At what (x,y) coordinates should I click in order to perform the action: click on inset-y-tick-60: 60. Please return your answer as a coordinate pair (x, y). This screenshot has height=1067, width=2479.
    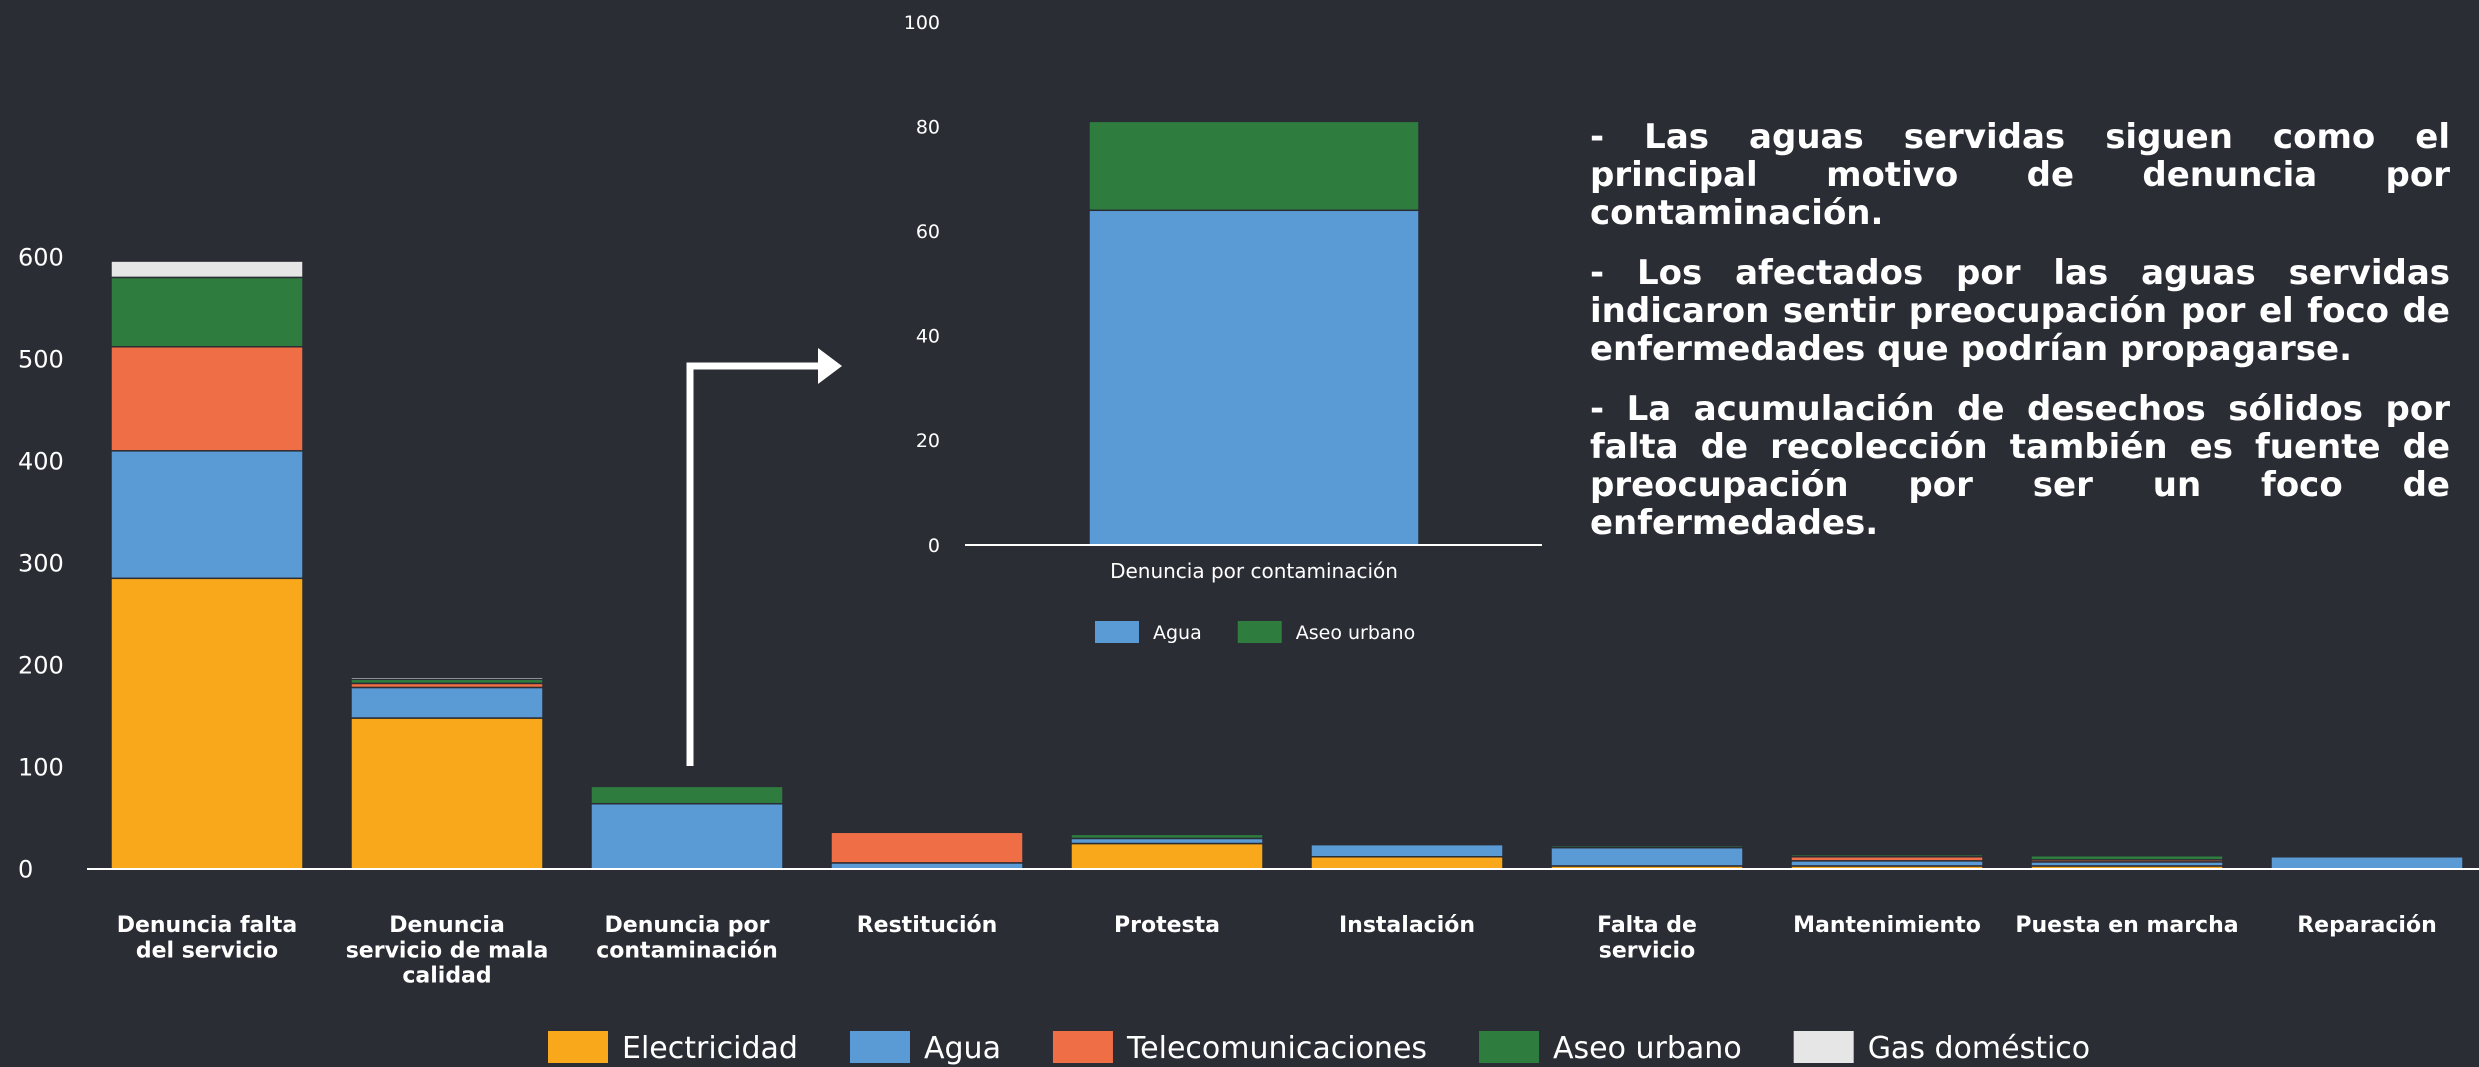
    Looking at the image, I should click on (928, 232).